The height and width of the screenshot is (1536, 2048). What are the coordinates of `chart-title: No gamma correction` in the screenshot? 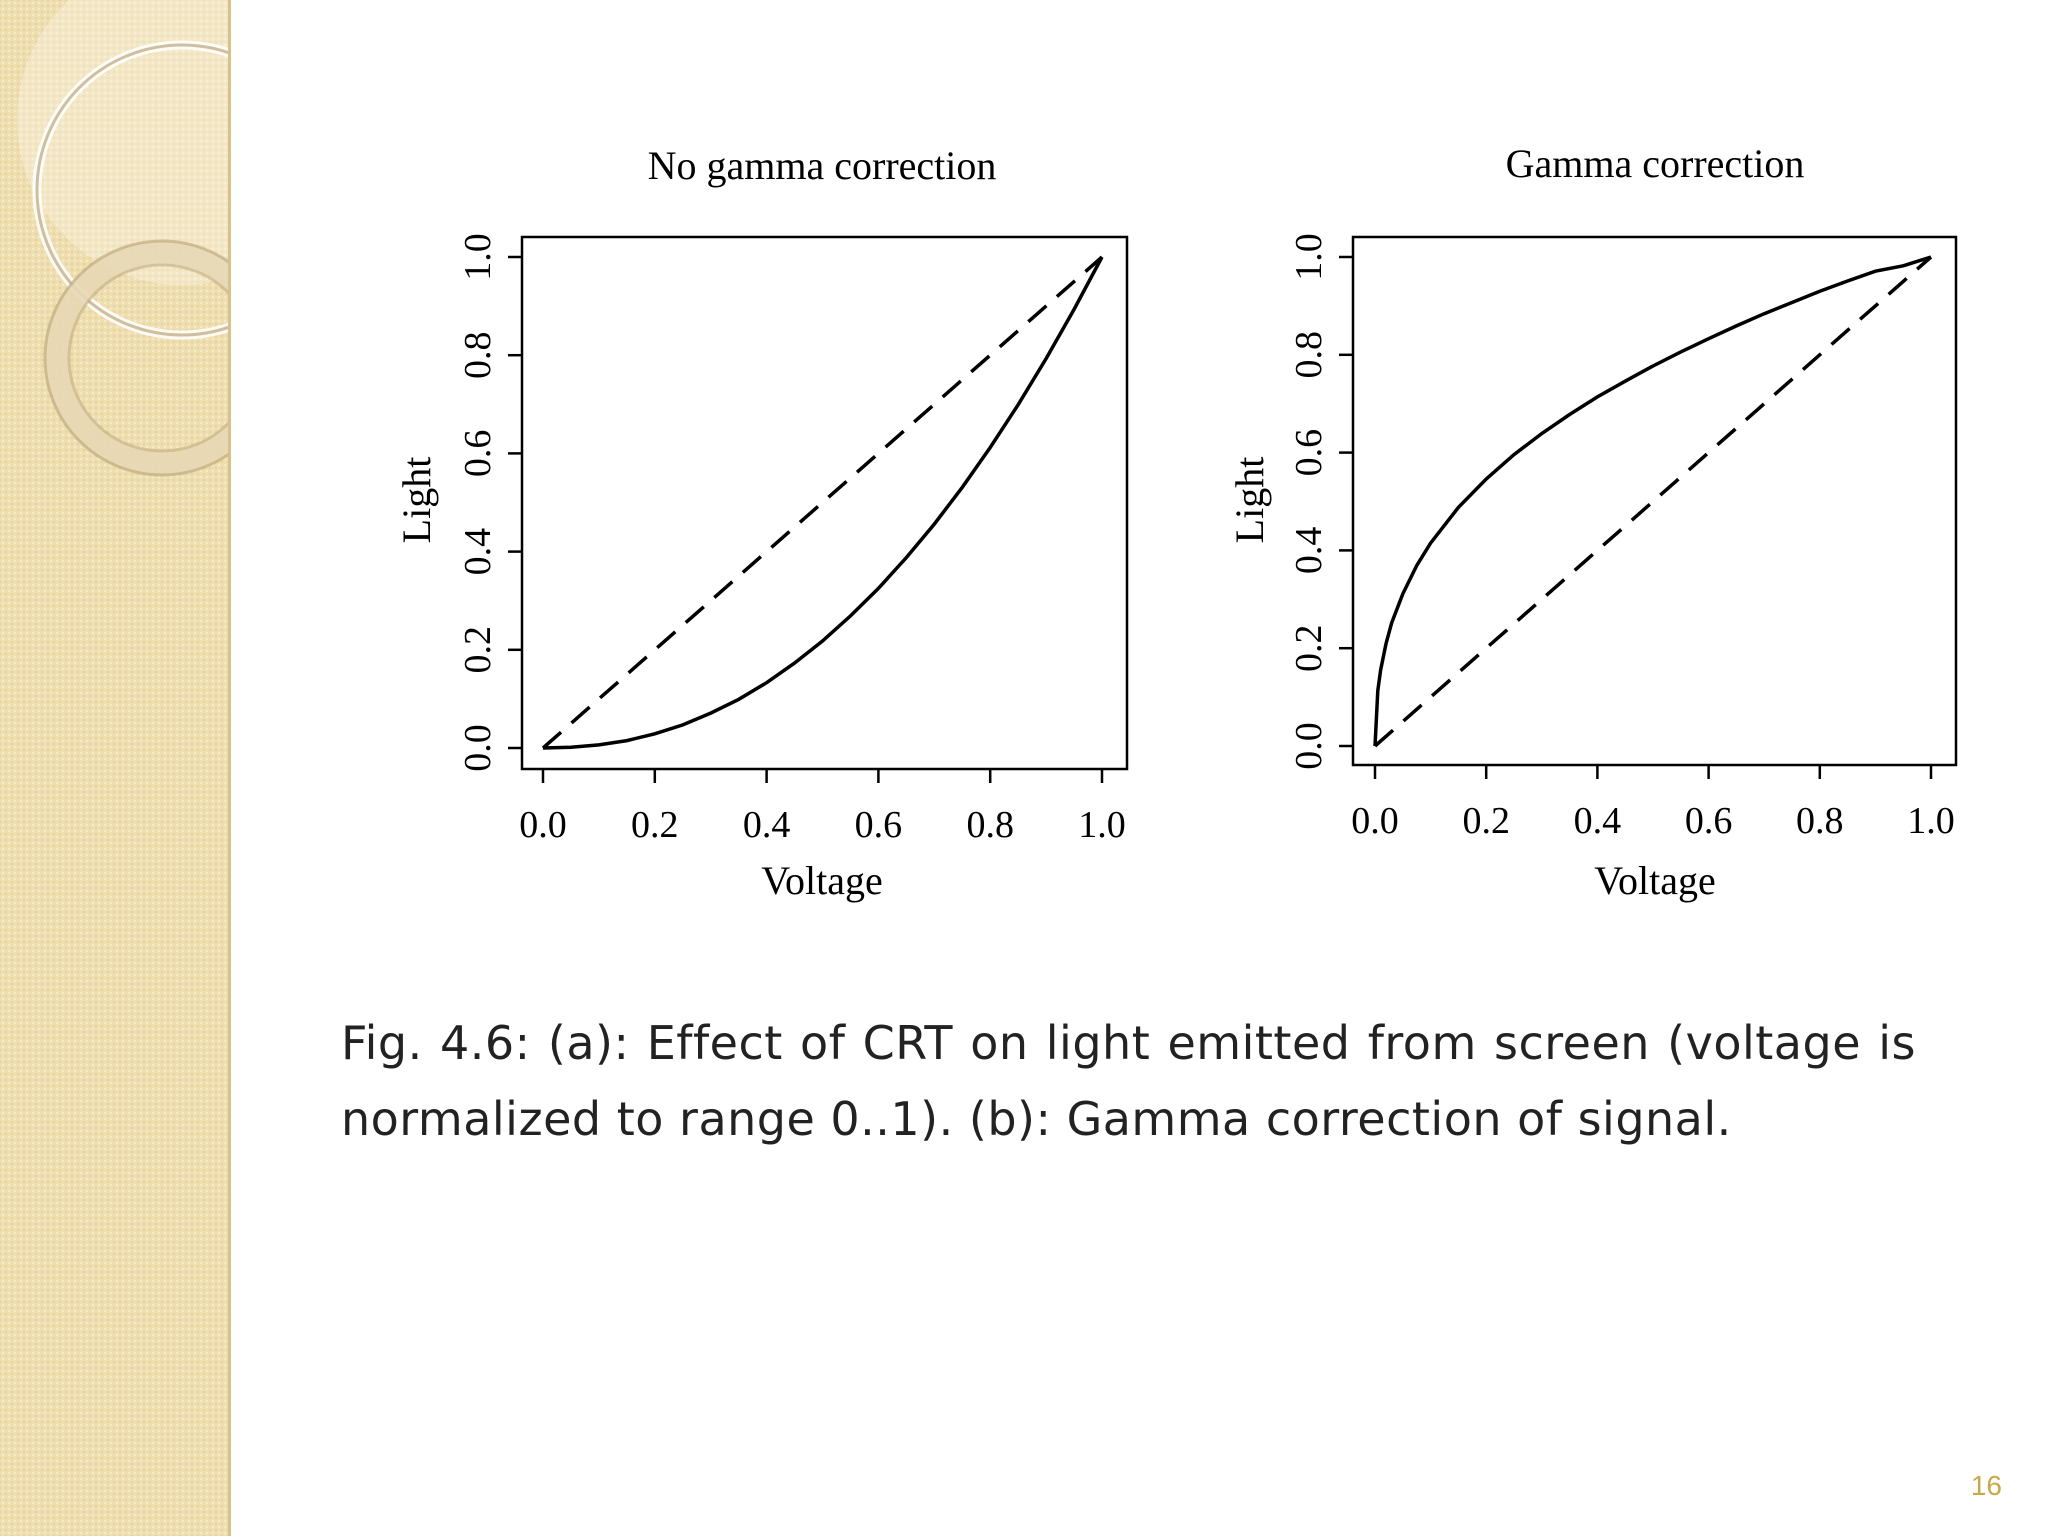 It's located at (822, 165).